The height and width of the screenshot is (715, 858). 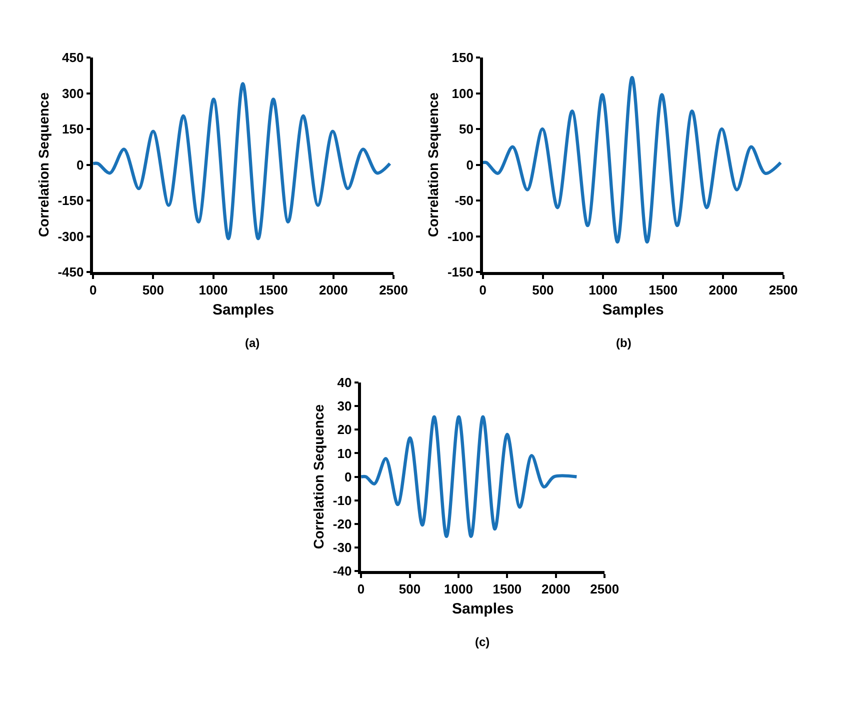 I want to click on text: (a), so click(x=252, y=343).